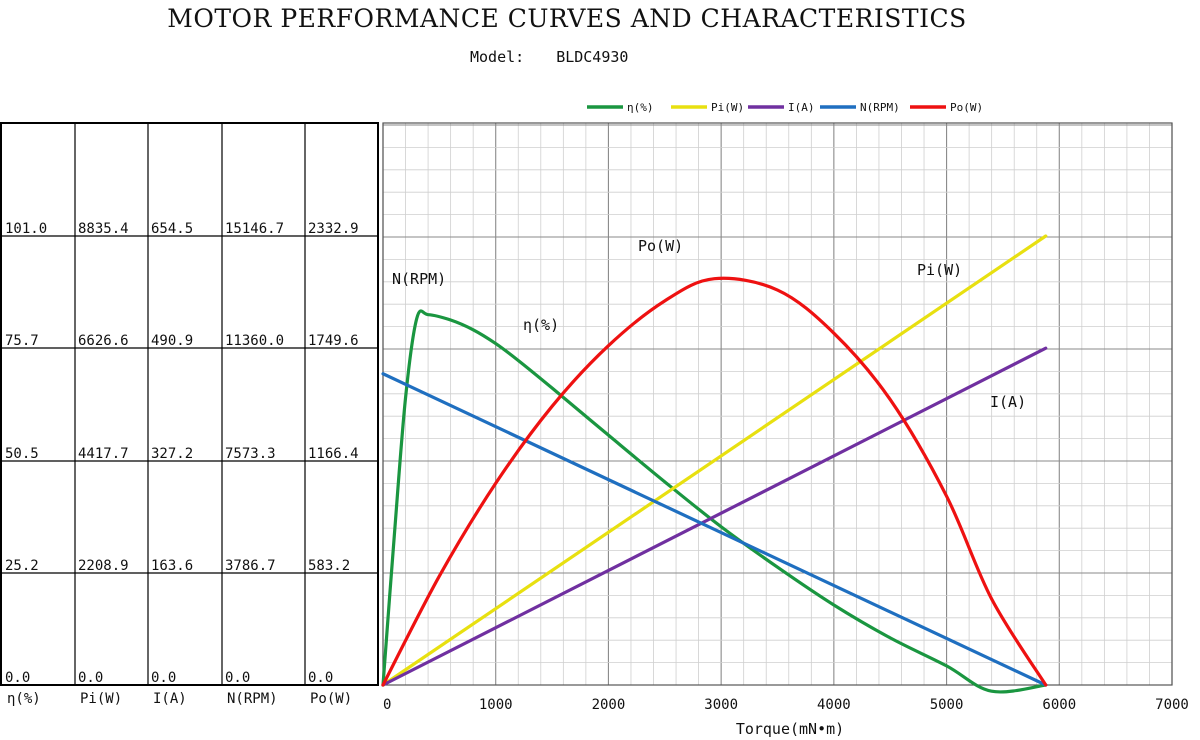  Describe the element at coordinates (103, 454) in the screenshot. I see `table-cell: 4417.7` at that location.